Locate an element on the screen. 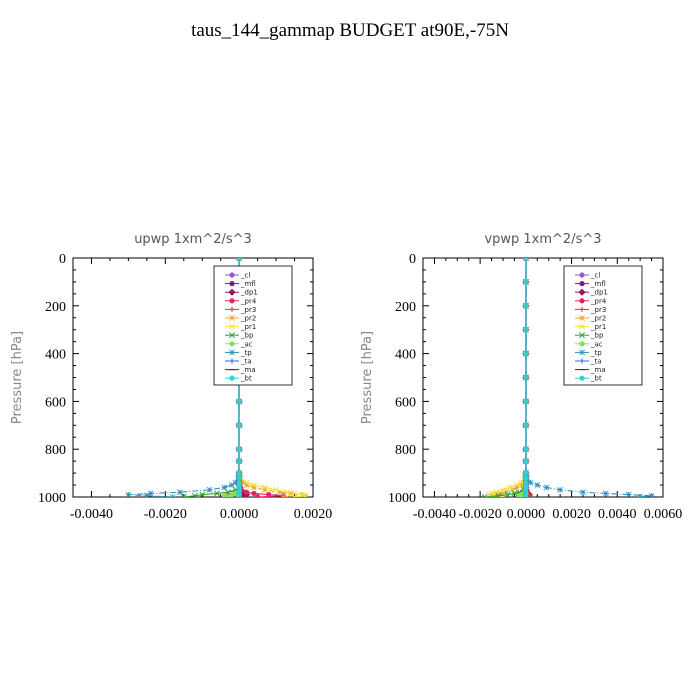 Image resolution: width=700 pixels, height=700 pixels. series-line-bp is located at coordinates (505, 377).